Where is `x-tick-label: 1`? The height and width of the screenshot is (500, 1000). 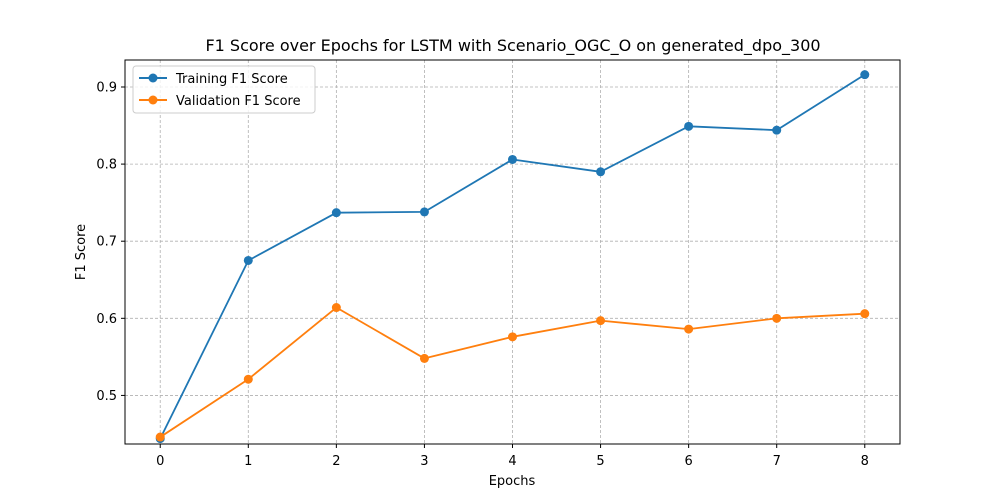 x-tick-label: 1 is located at coordinates (248, 461).